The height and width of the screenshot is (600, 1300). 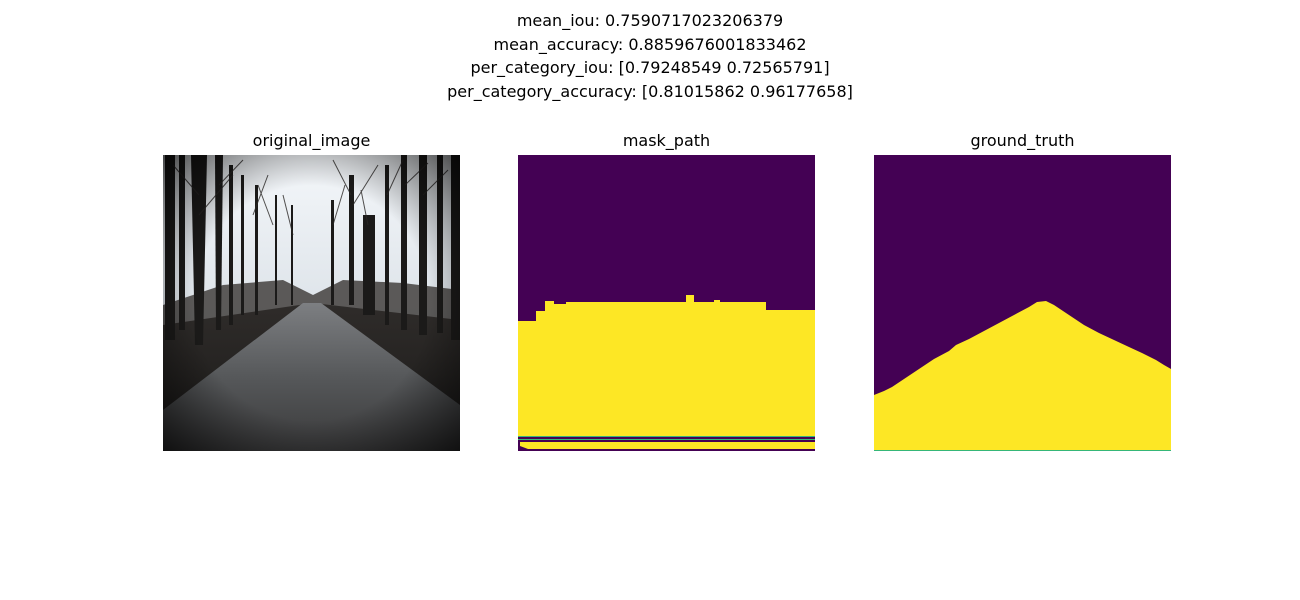 I want to click on mask-path-panel, so click(x=666, y=303).